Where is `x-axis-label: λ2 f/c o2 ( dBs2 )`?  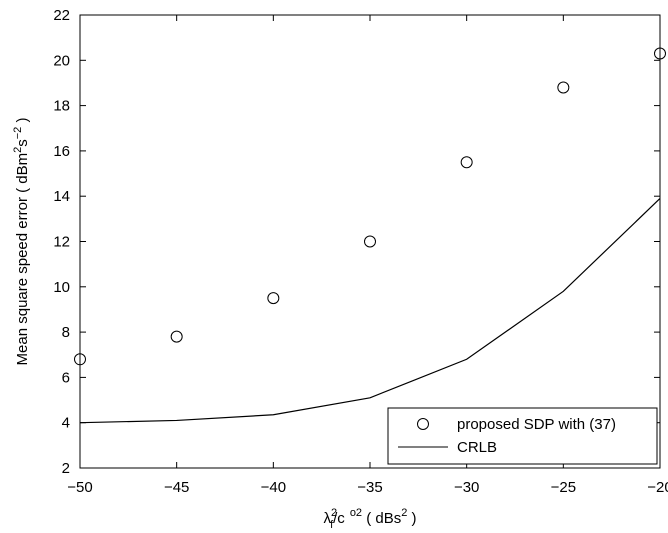 x-axis-label: λ2 f/c o2 ( dBs2 ) is located at coordinates (369, 519).